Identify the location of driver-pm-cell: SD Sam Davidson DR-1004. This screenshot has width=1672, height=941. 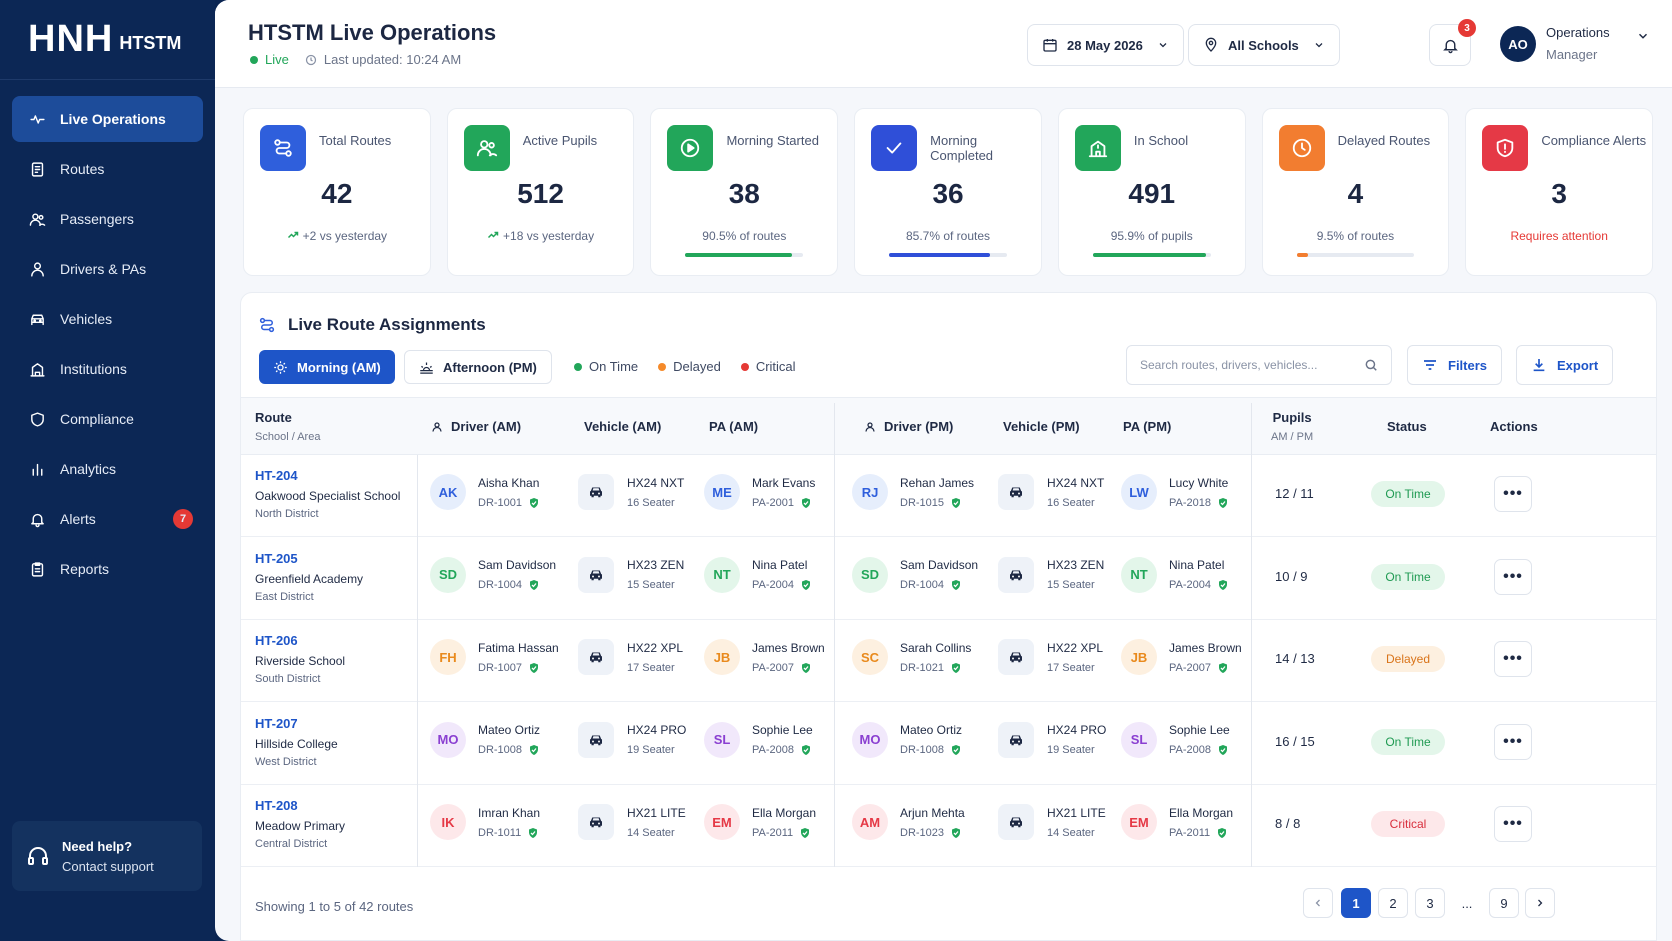
(915, 574).